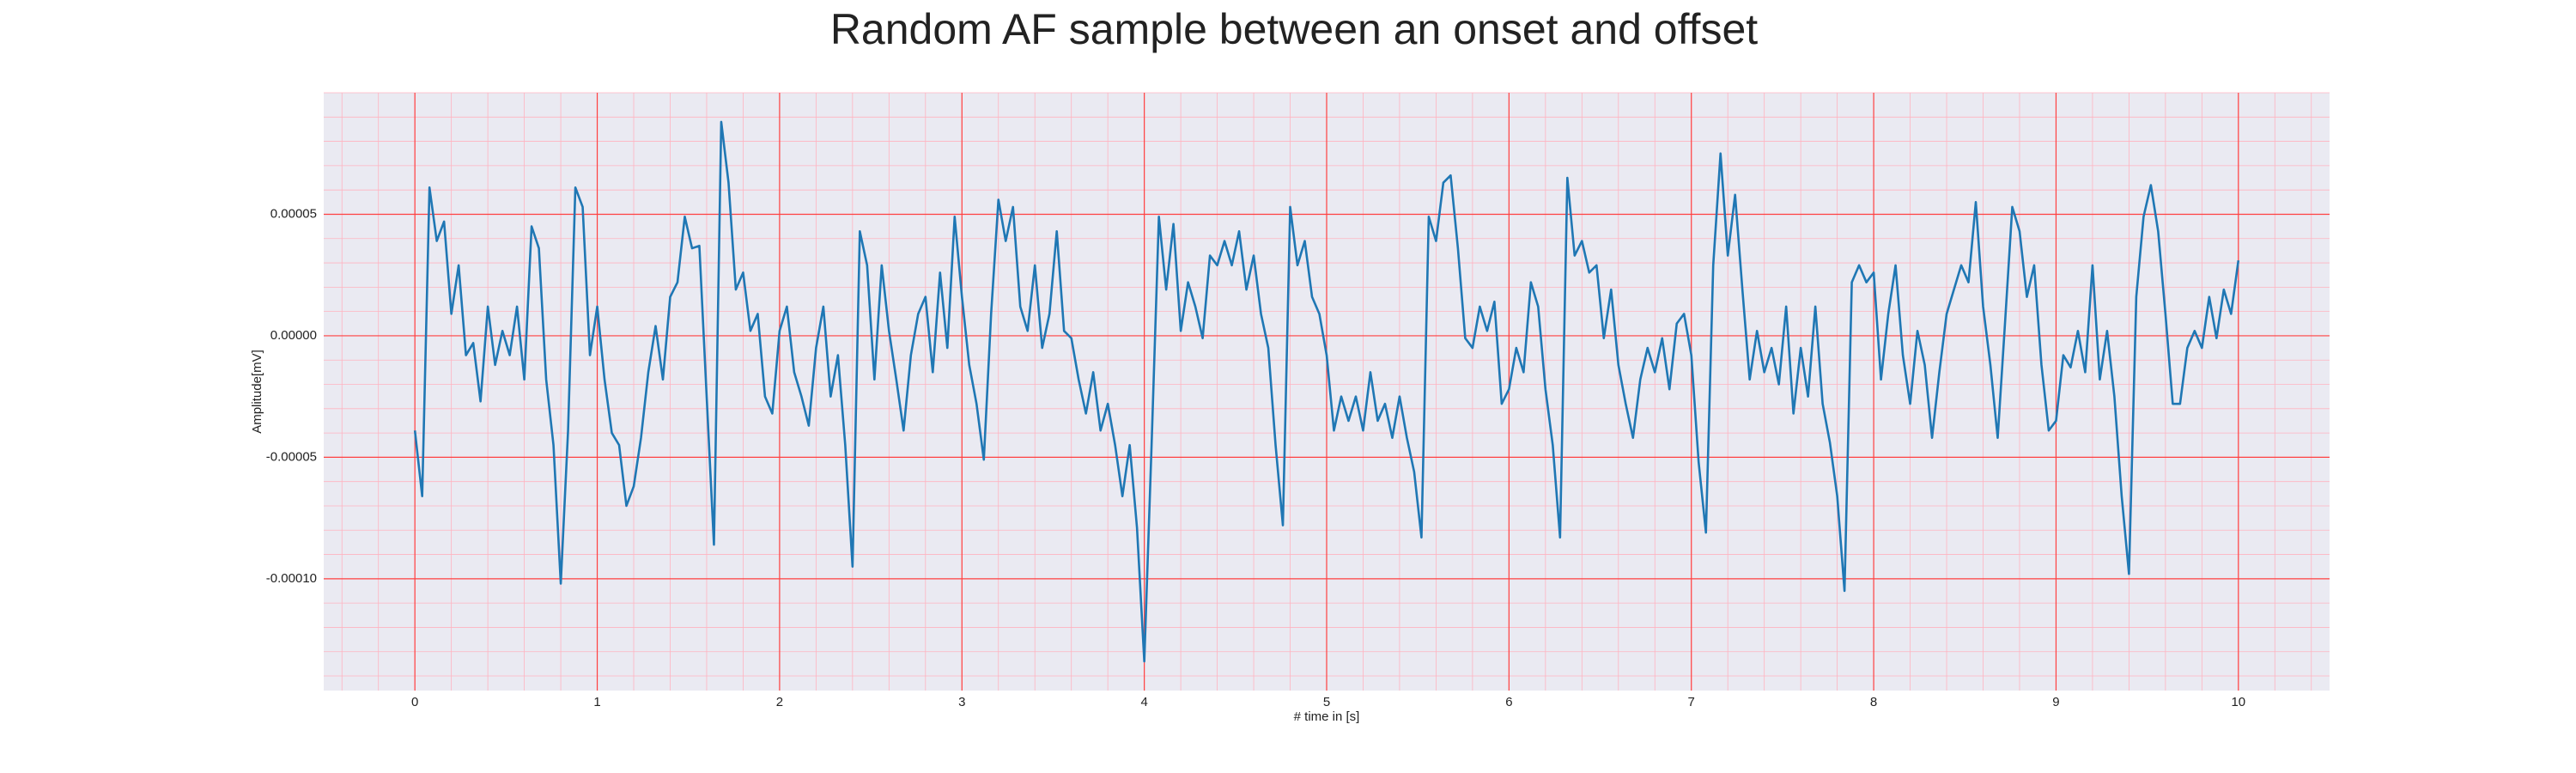 This screenshot has height=773, width=2576. Describe the element at coordinates (2055, 702) in the screenshot. I see `x-tick-label: 9` at that location.